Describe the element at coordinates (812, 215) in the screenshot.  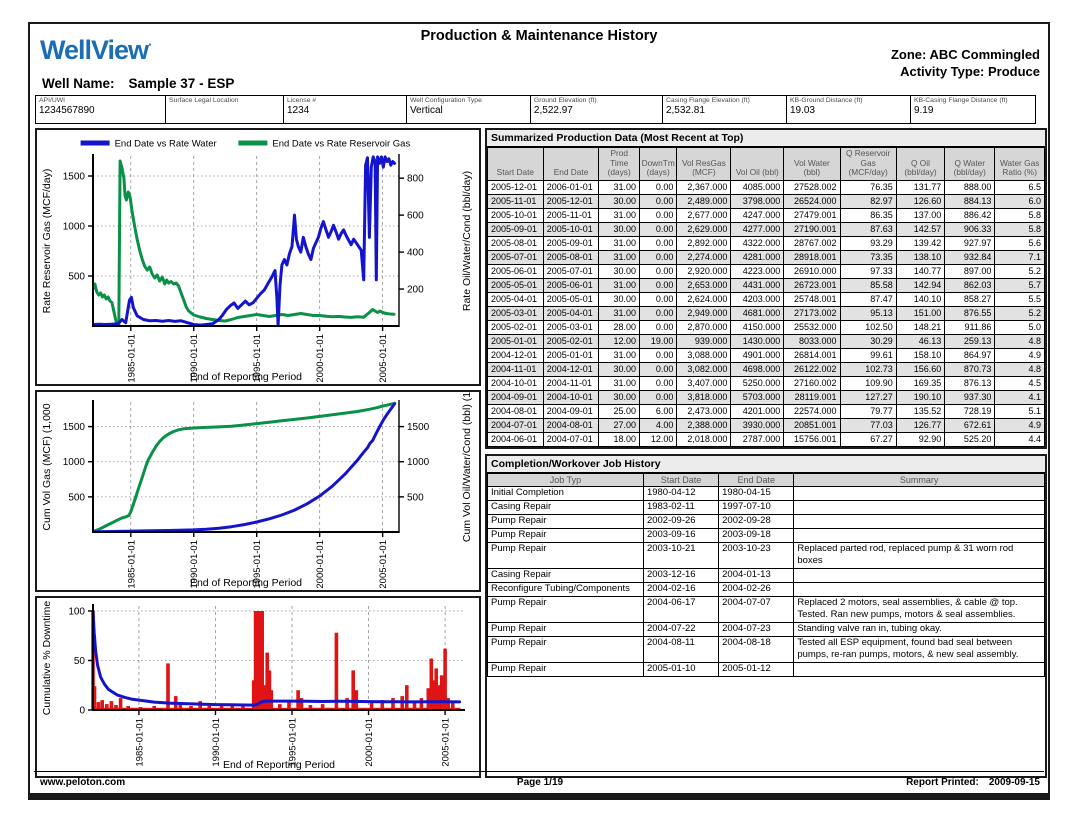
I see `table-cell: 27479.001` at that location.